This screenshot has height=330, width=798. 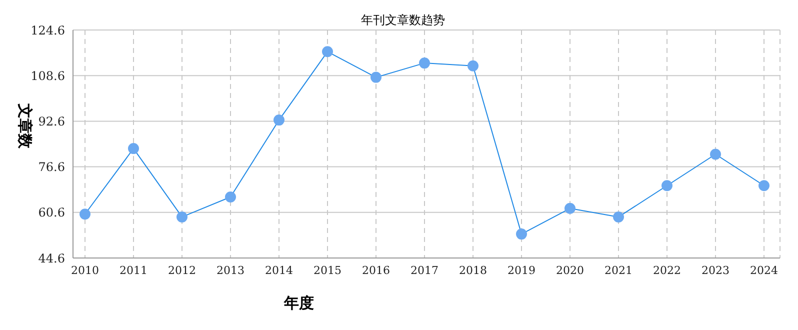 I want to click on chart-title: 年刊文章数趋势, so click(x=403, y=20).